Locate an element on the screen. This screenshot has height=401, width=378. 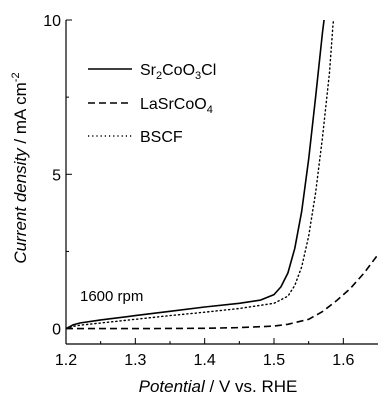
y-axis-title: Current density / mA cm-2 is located at coordinates (20, 167).